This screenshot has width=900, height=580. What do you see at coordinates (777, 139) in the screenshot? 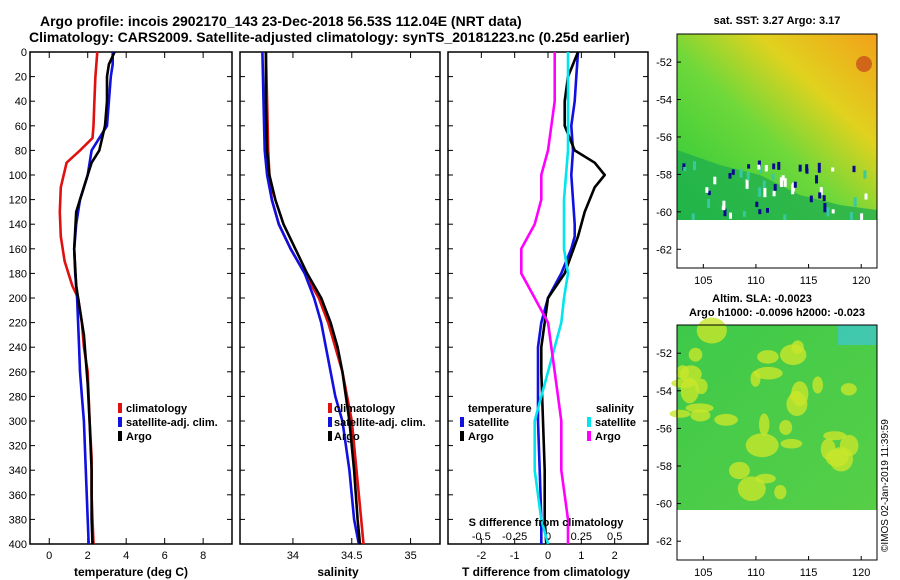
I see `sst-texture` at bounding box center [777, 139].